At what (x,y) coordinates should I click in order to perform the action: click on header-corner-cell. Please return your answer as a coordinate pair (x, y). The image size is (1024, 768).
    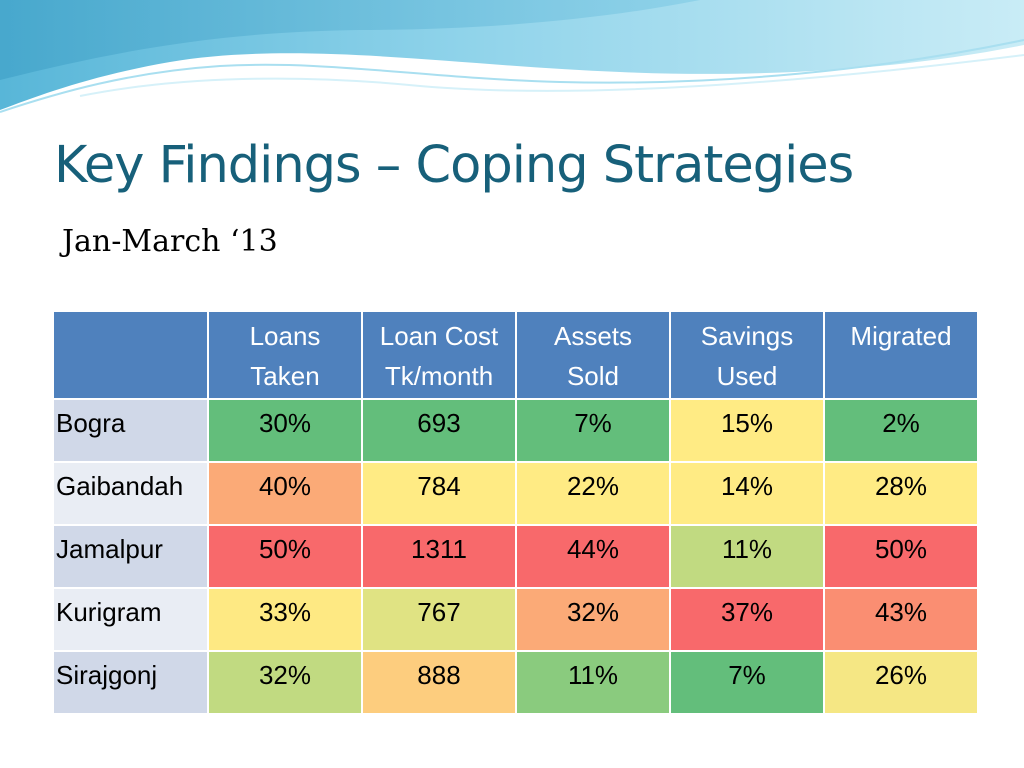
    Looking at the image, I should click on (130, 355).